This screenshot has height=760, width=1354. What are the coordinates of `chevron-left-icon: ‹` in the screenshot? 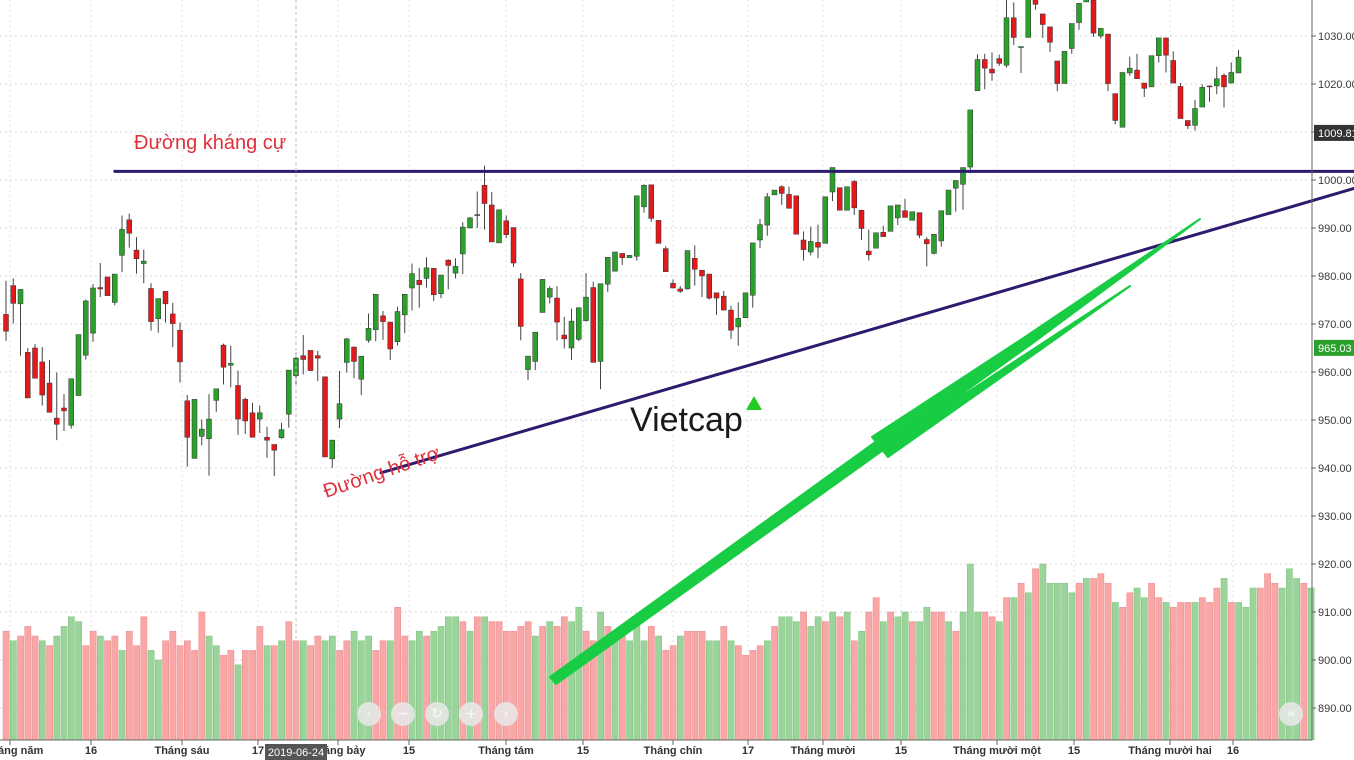 It's located at (369, 714).